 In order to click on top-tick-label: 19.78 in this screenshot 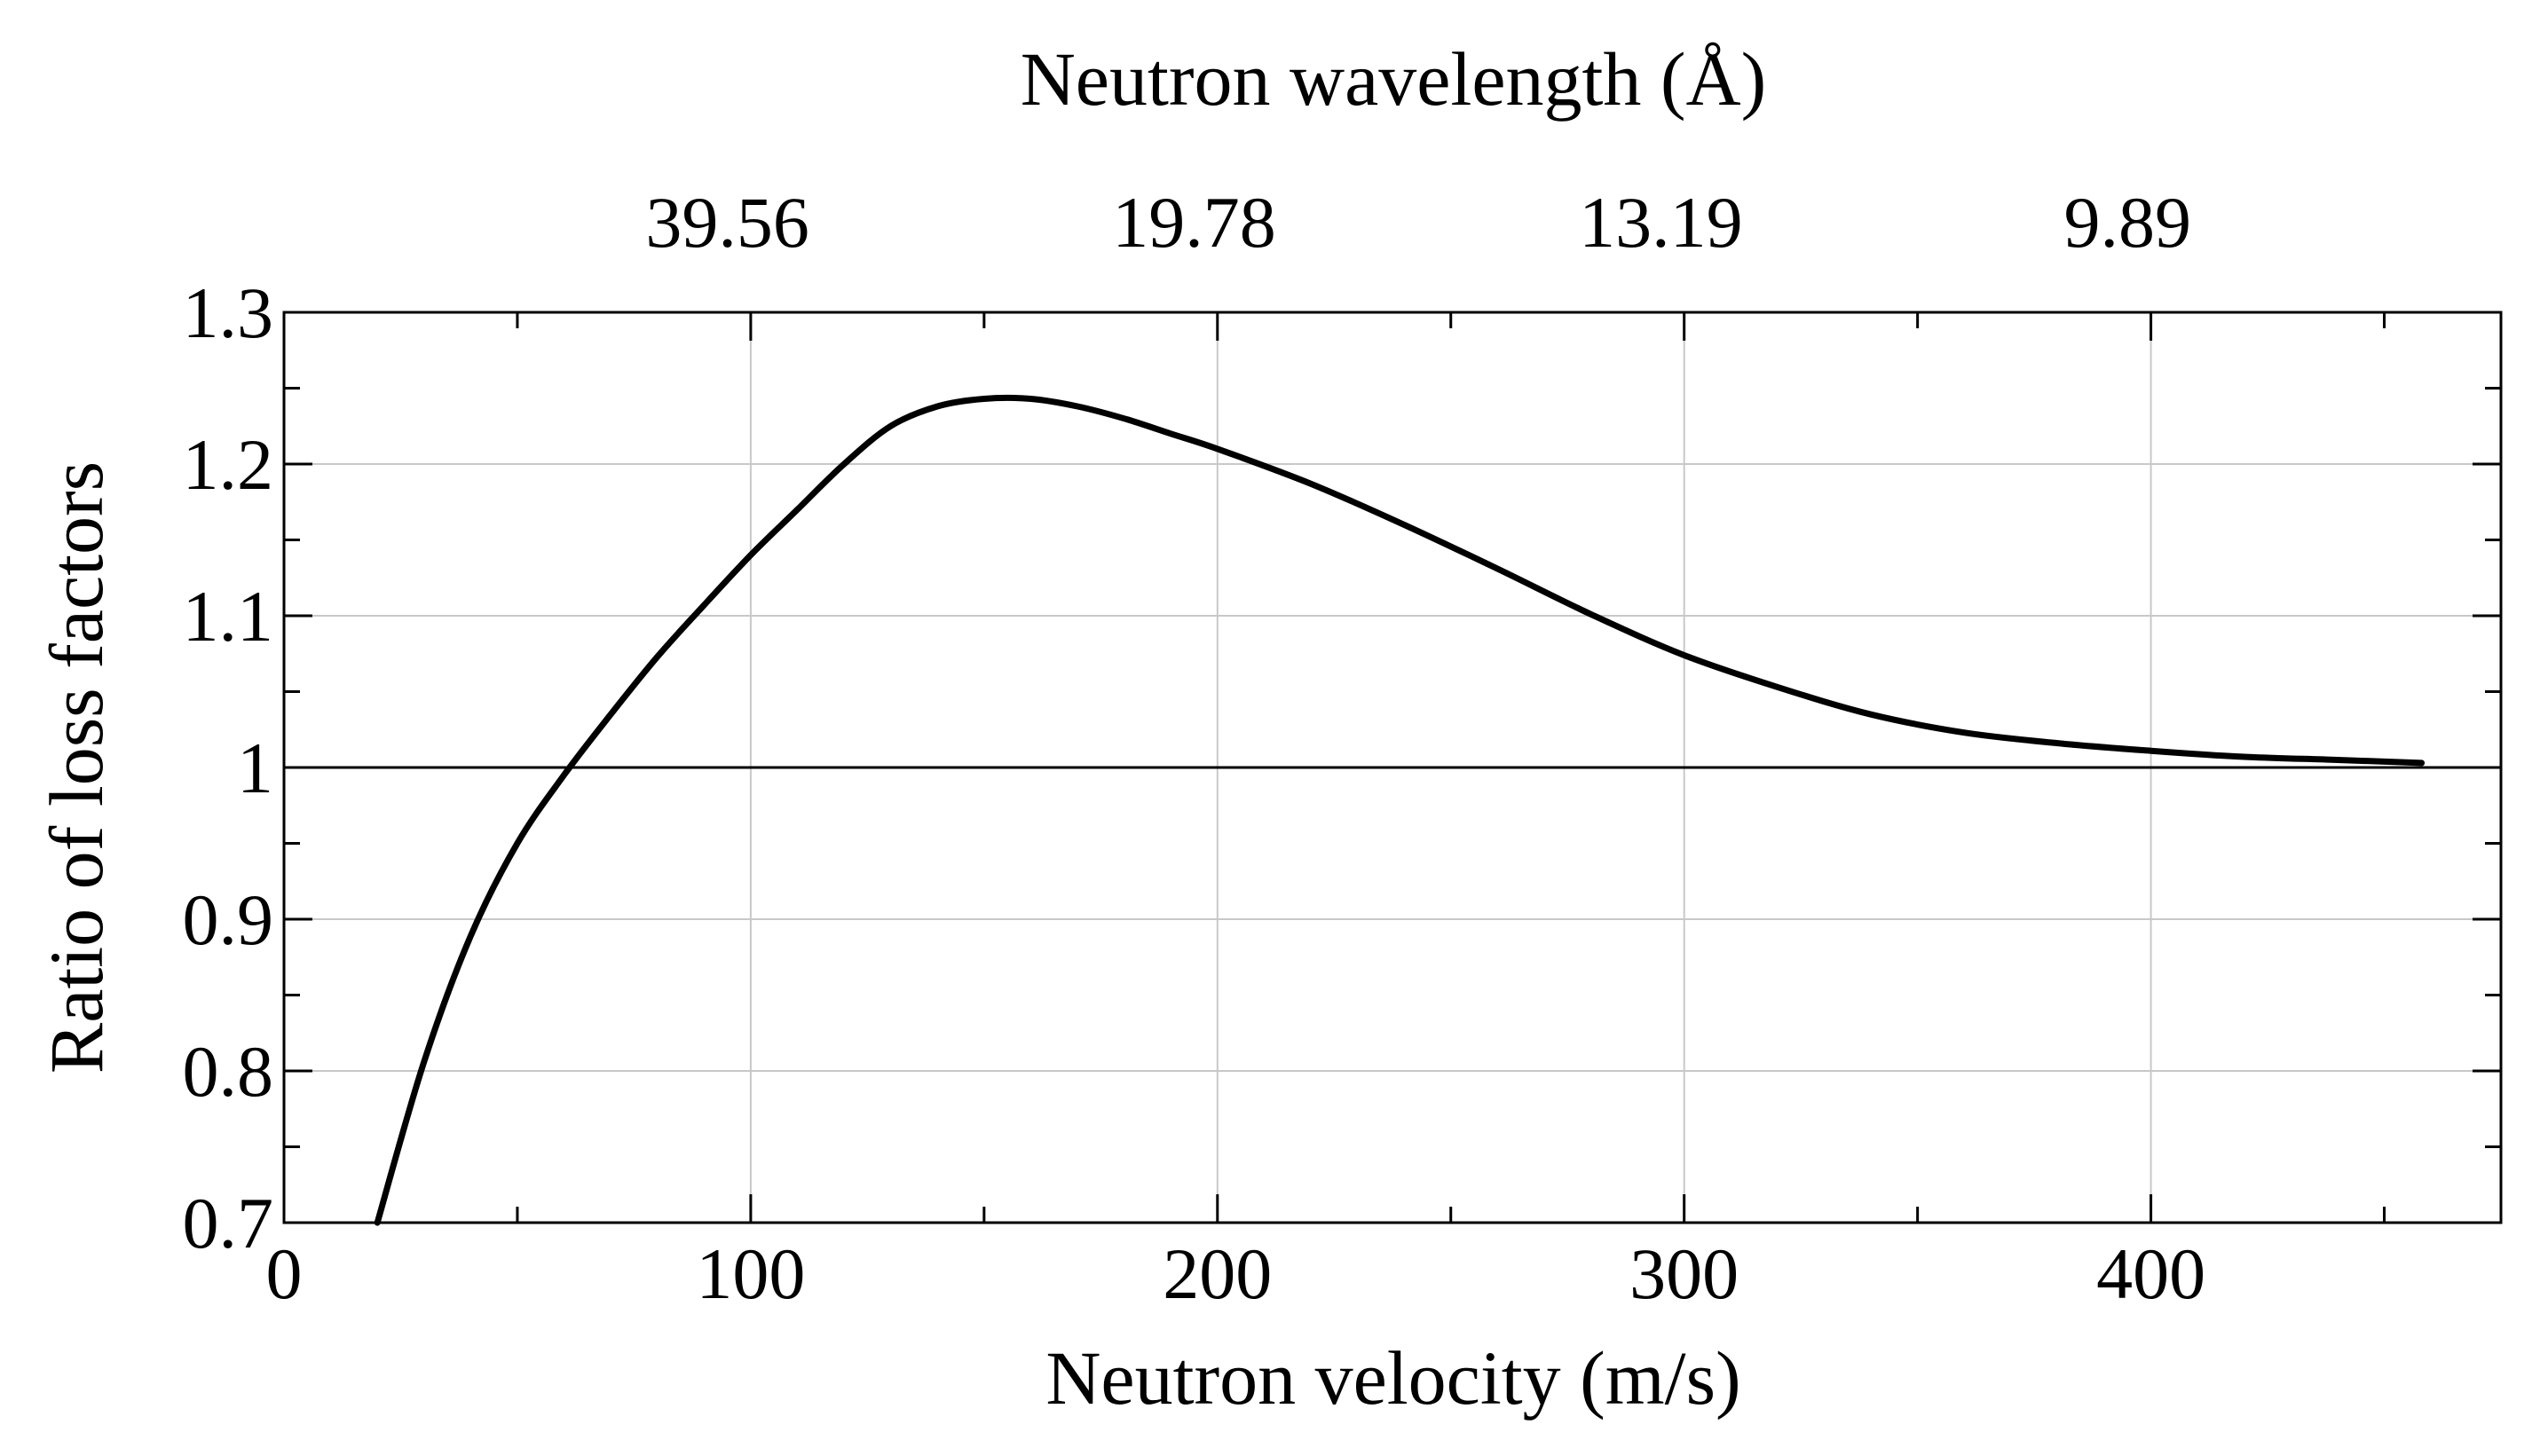, I will do `click(1194, 222)`.